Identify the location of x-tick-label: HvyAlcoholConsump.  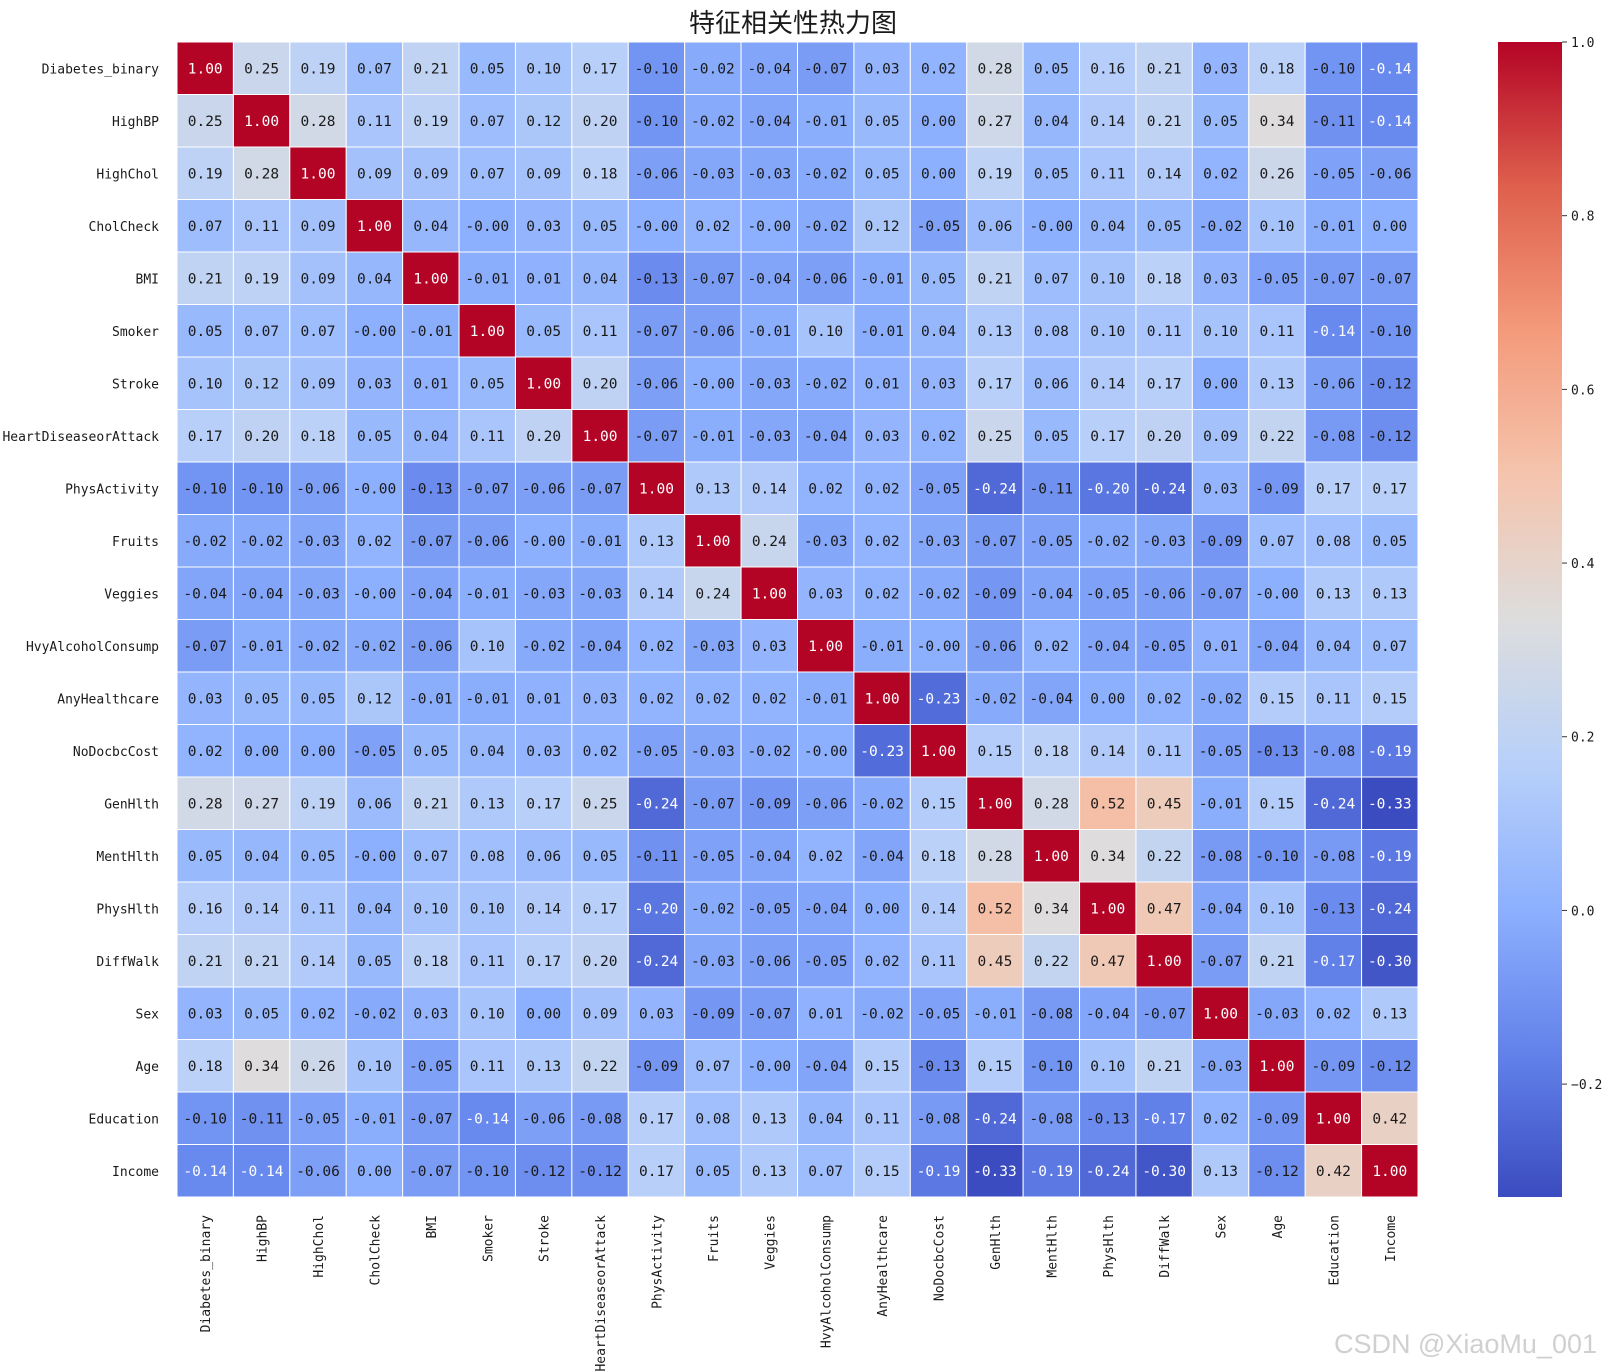
(827, 1281).